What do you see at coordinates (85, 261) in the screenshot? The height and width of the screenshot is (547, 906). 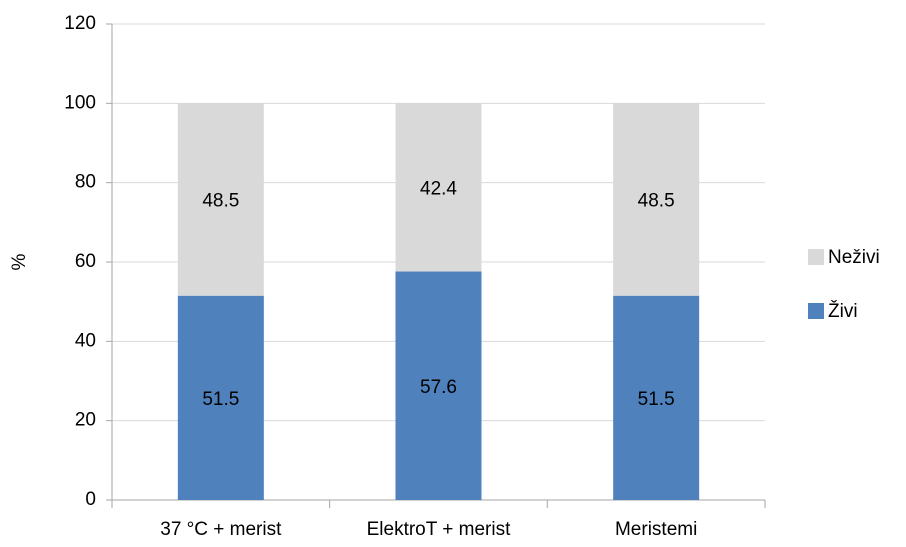 I see `y-tick-label: 60` at bounding box center [85, 261].